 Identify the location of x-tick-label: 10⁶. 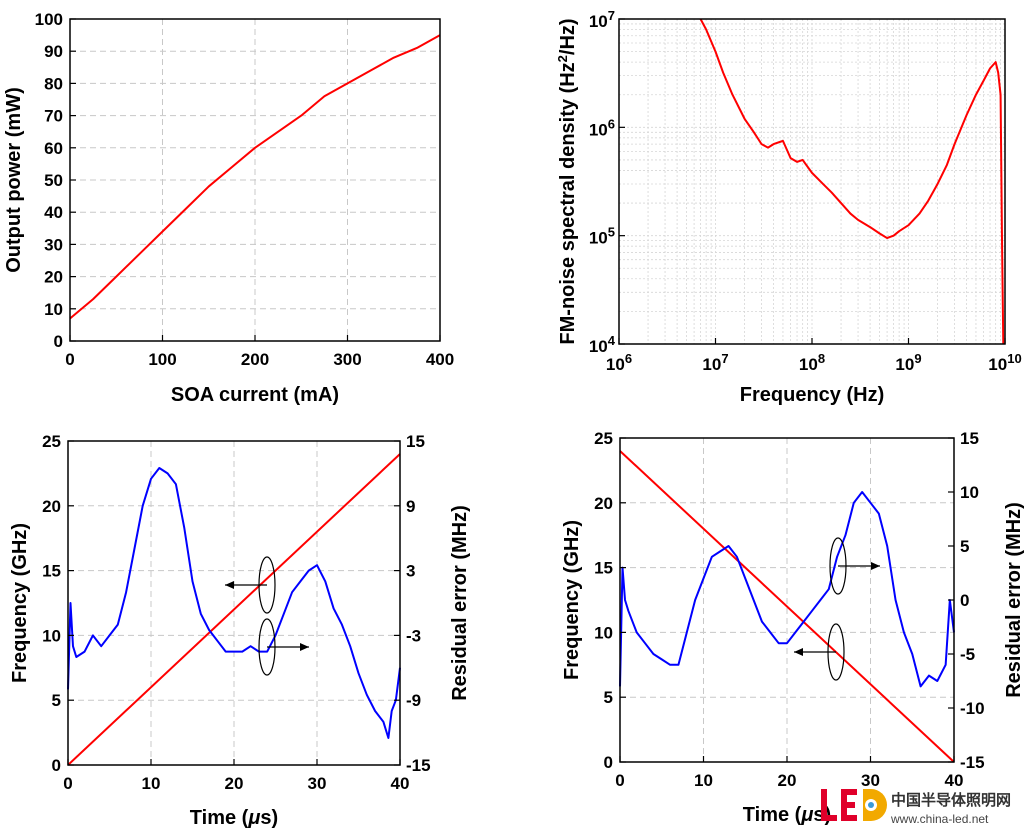
(619, 363).